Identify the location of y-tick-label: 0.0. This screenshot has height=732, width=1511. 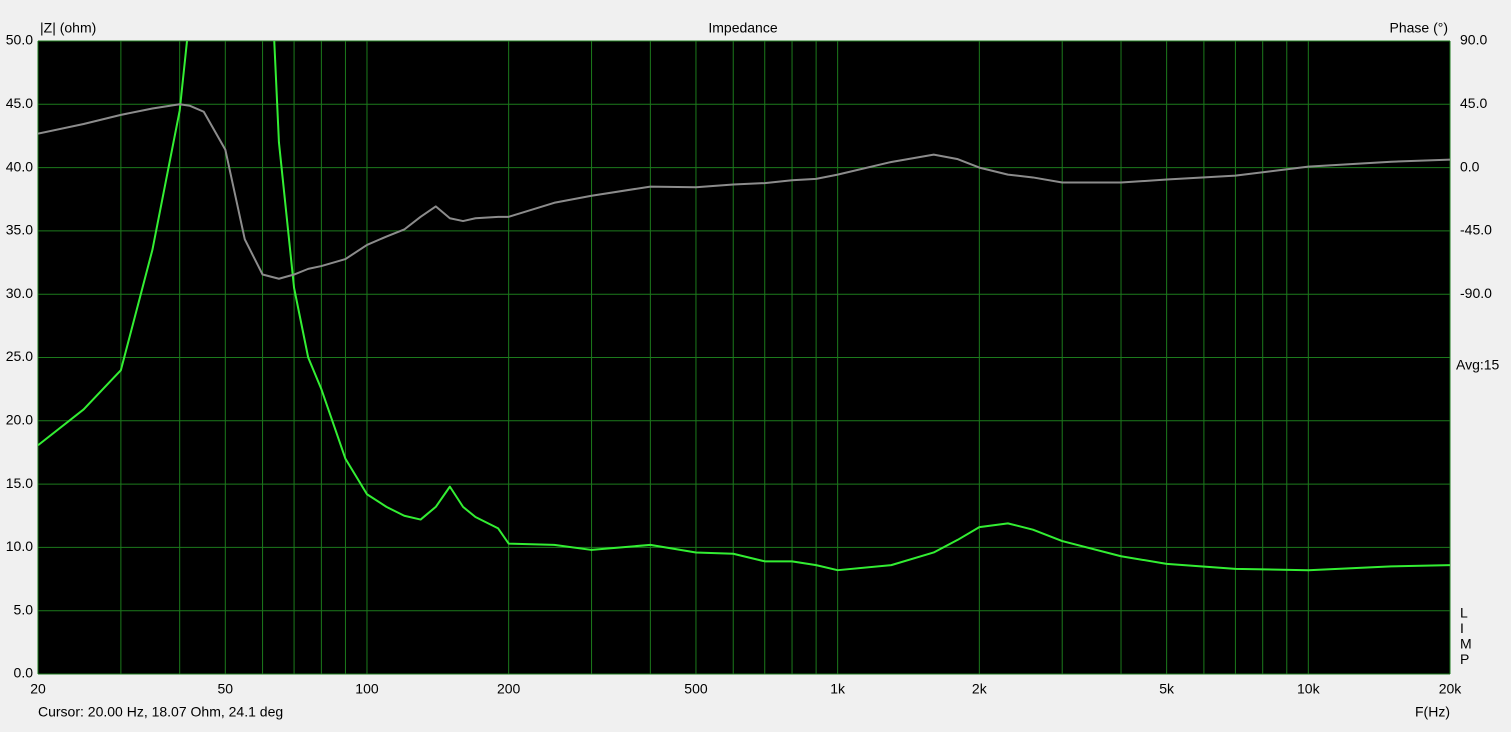
(24, 673).